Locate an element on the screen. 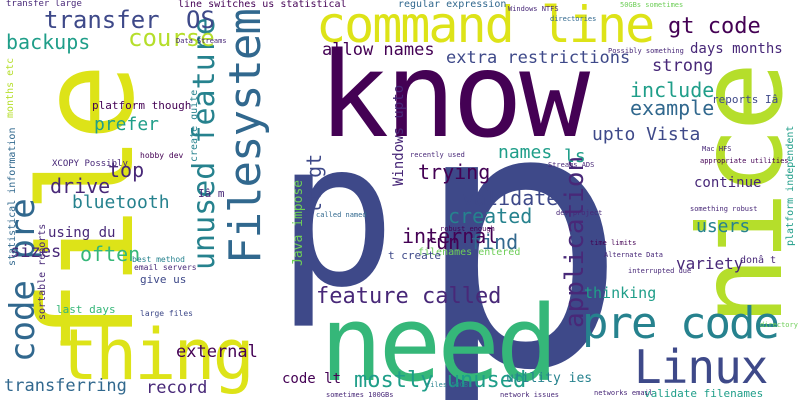  word-filenames-entered: filenames entered is located at coordinates (469, 252).